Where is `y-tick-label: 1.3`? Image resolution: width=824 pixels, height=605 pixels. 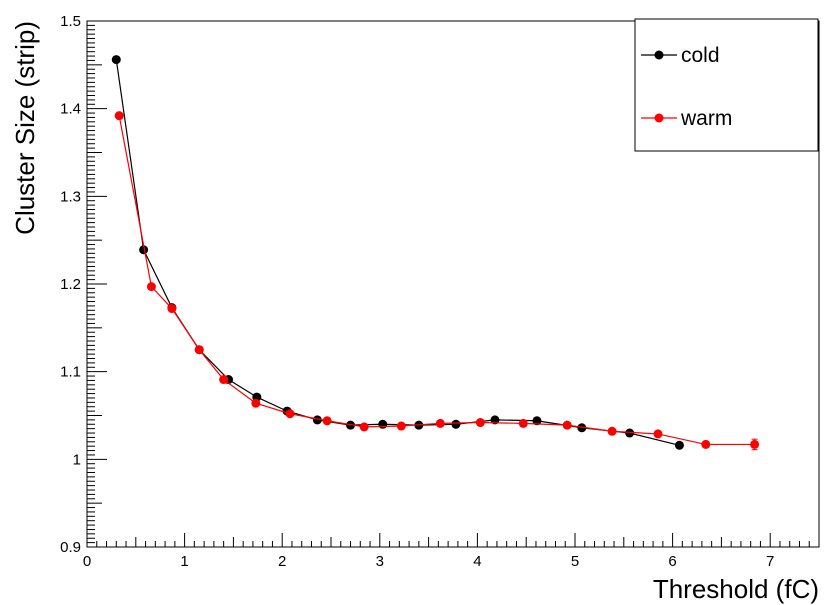
y-tick-label: 1.3 is located at coordinates (70, 196).